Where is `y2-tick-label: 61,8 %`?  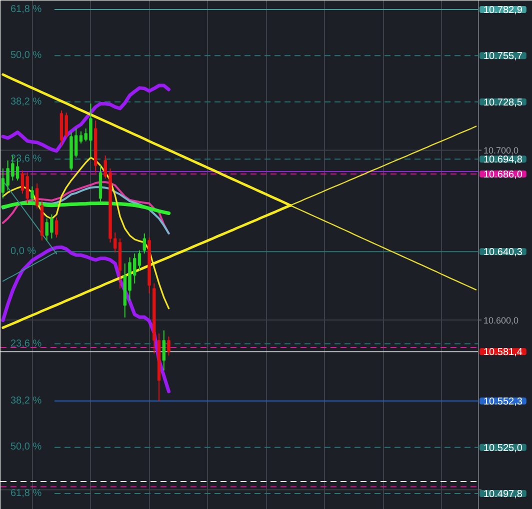
y2-tick-label: 61,8 % is located at coordinates (26, 10).